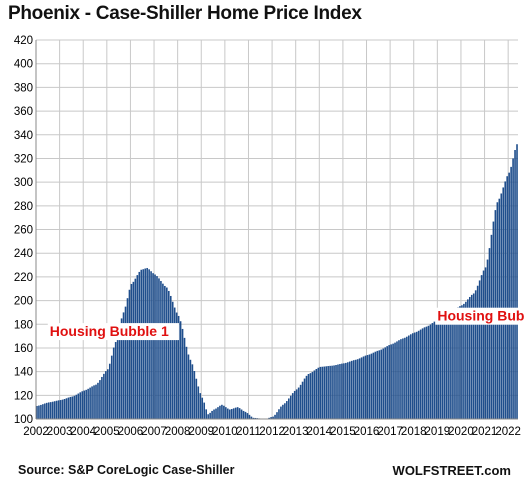 The width and height of the screenshot is (525, 485). What do you see at coordinates (451, 470) in the screenshot?
I see `brand-mark: WOLFSTREET.com` at bounding box center [451, 470].